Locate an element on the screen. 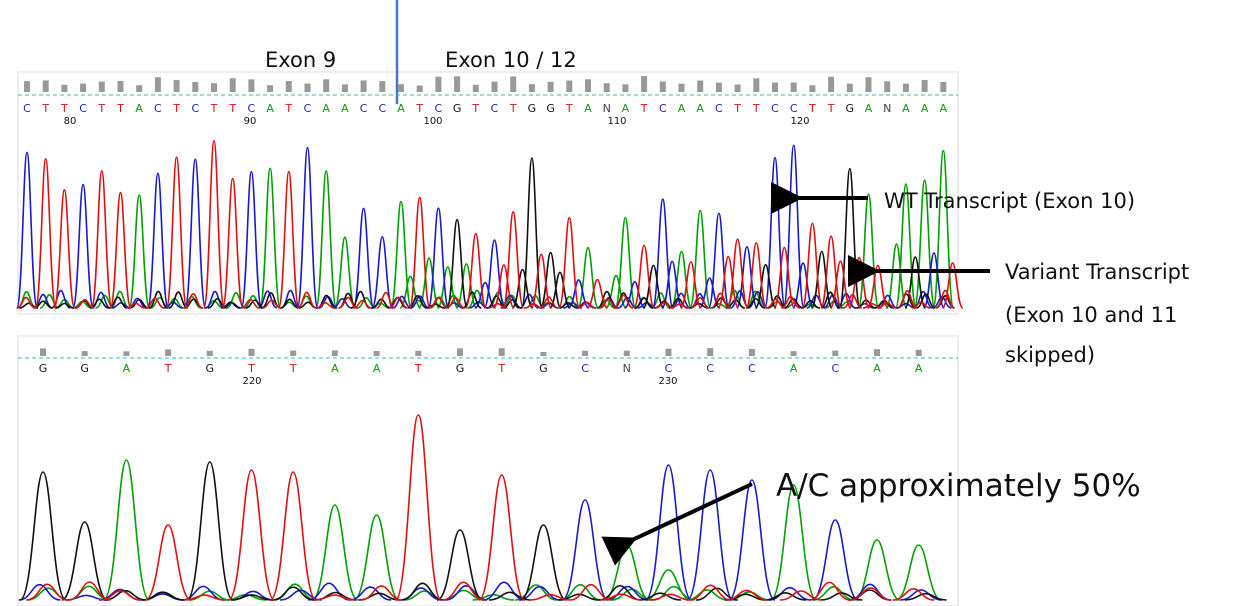  exon9-label: Exon 9 is located at coordinates (300, 60).